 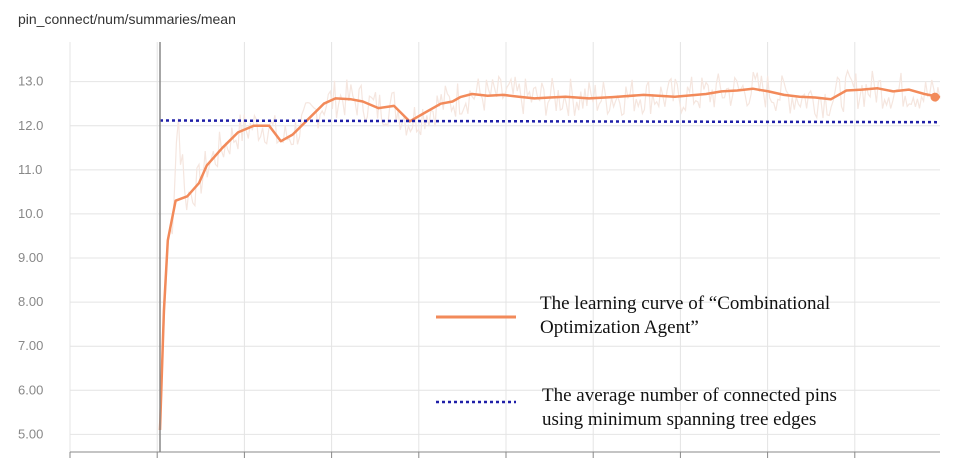 I want to click on y-tick-label: 9.00, so click(x=30, y=257).